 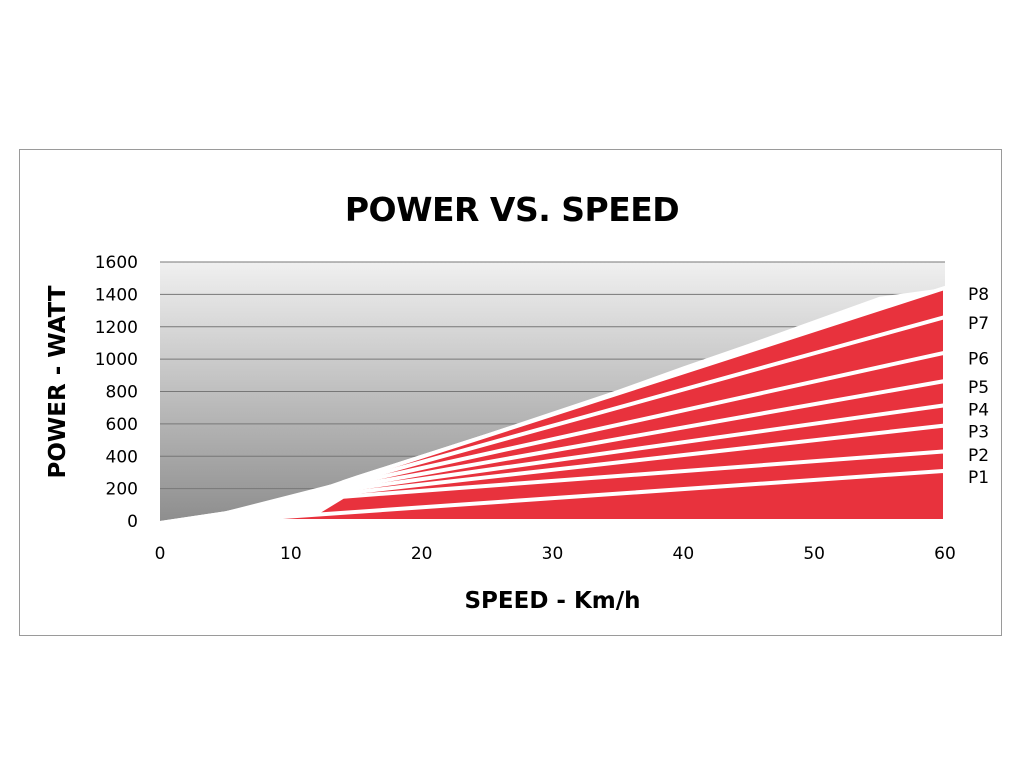 What do you see at coordinates (132, 522) in the screenshot?
I see `y-tick-label: 0` at bounding box center [132, 522].